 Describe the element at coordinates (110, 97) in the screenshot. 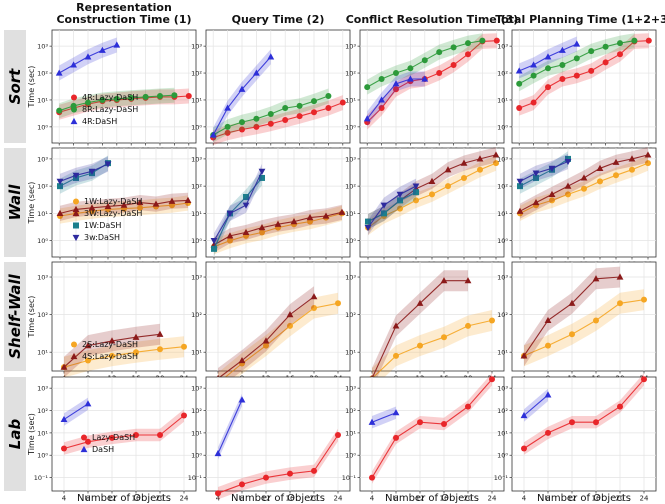

I see `legend-entry: 4R:Lazy-DaSH` at that location.